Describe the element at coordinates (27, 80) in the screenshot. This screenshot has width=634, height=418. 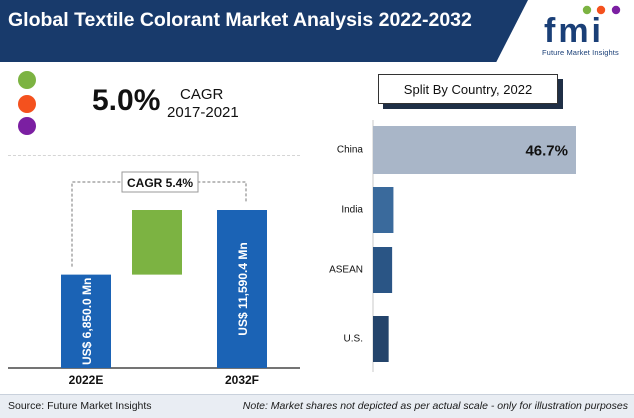
I see `legend-dot-green` at that location.